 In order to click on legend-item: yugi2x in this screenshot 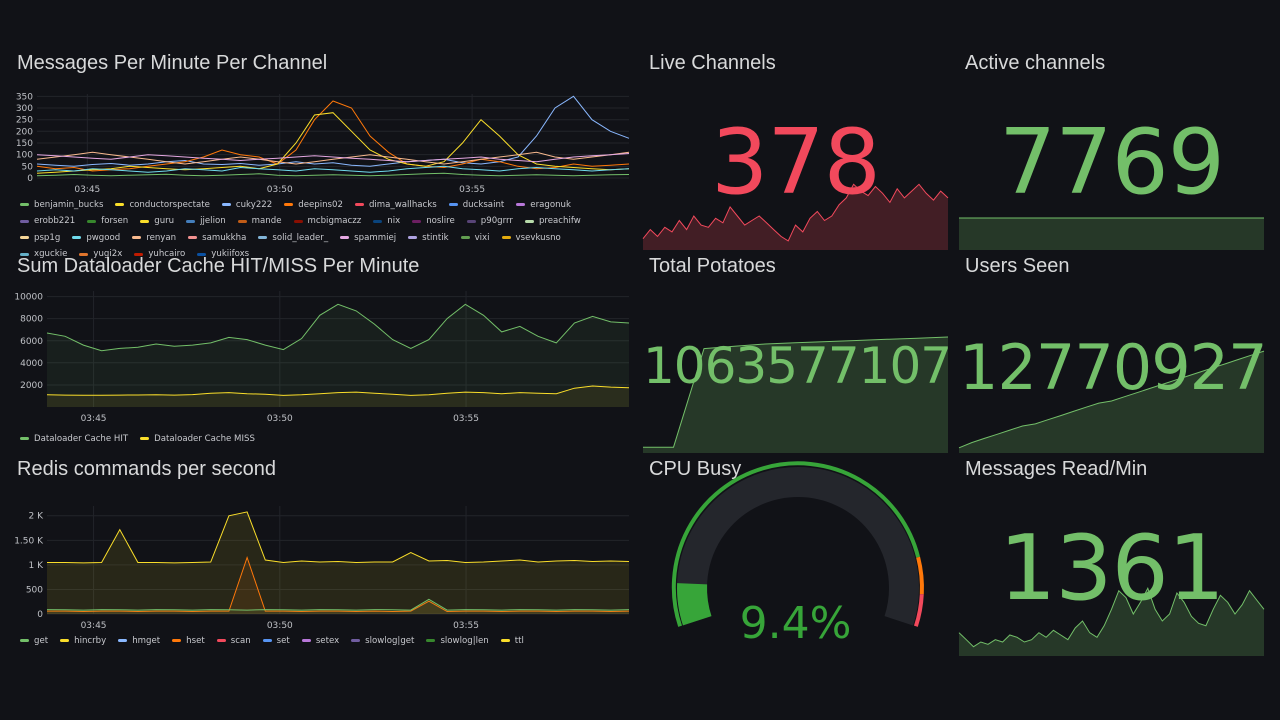, I will do `click(100, 254)`.